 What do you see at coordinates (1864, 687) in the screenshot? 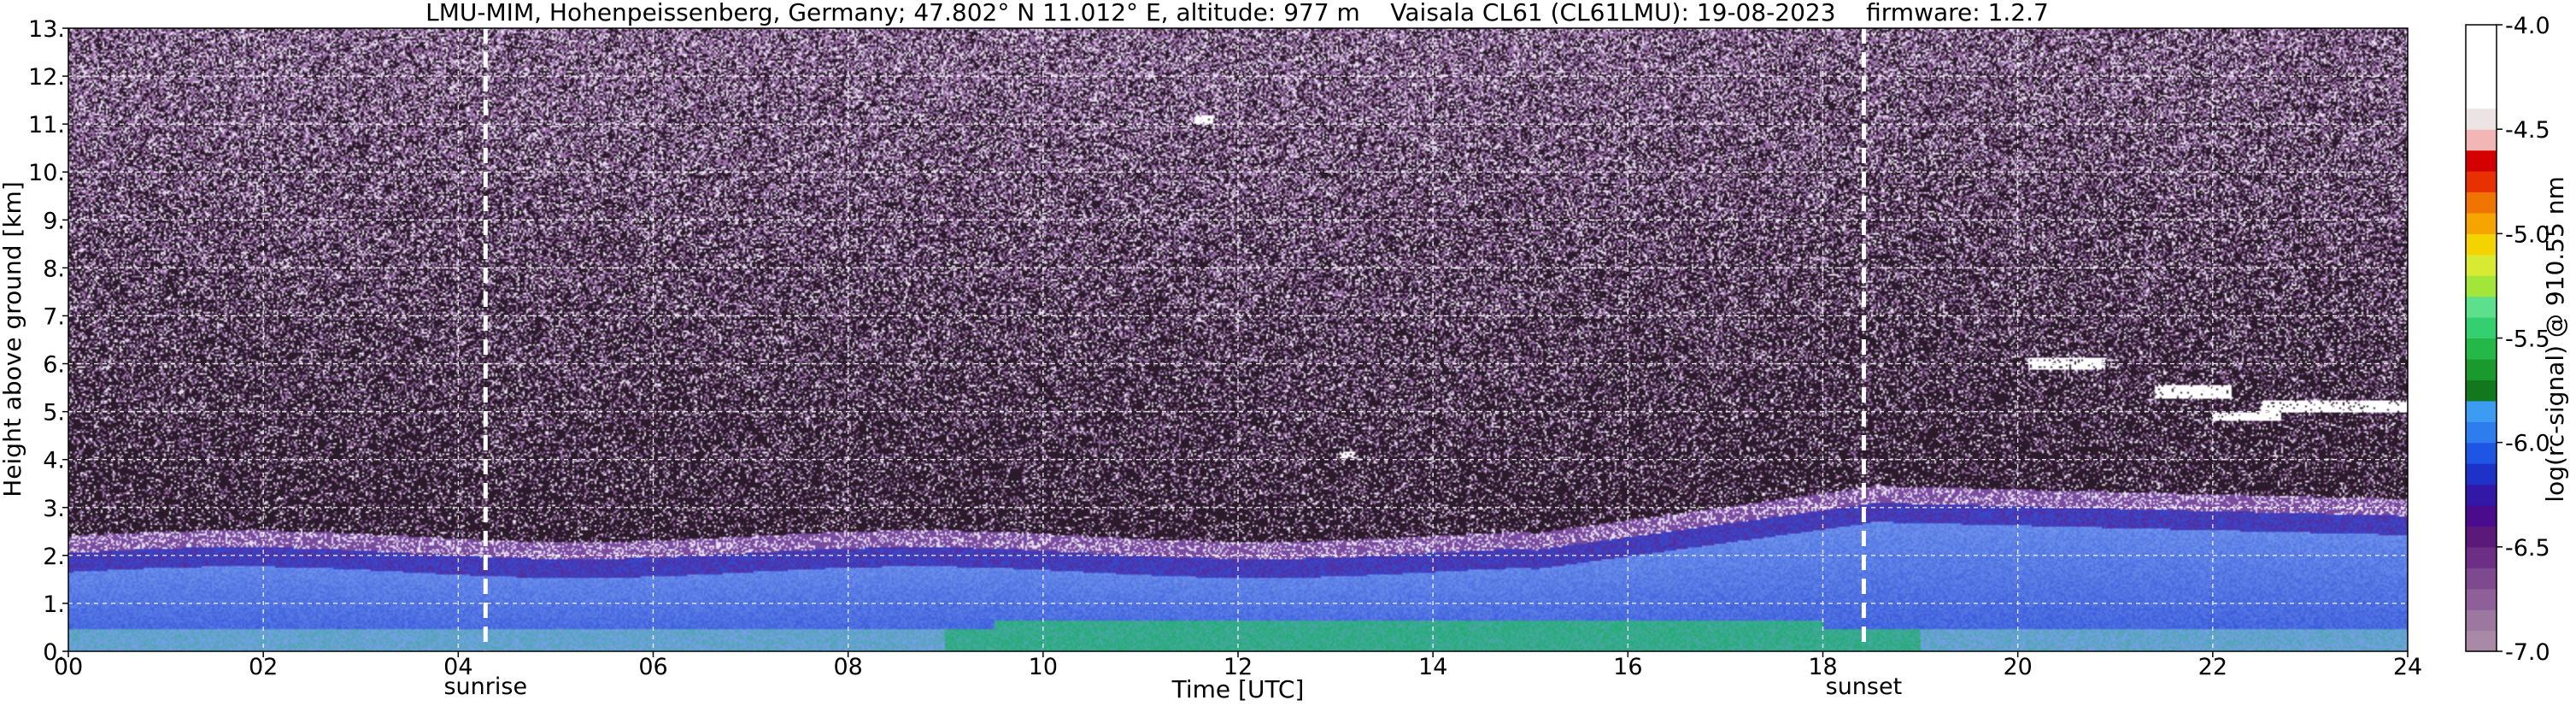
I see `sunset-label: sunset` at bounding box center [1864, 687].